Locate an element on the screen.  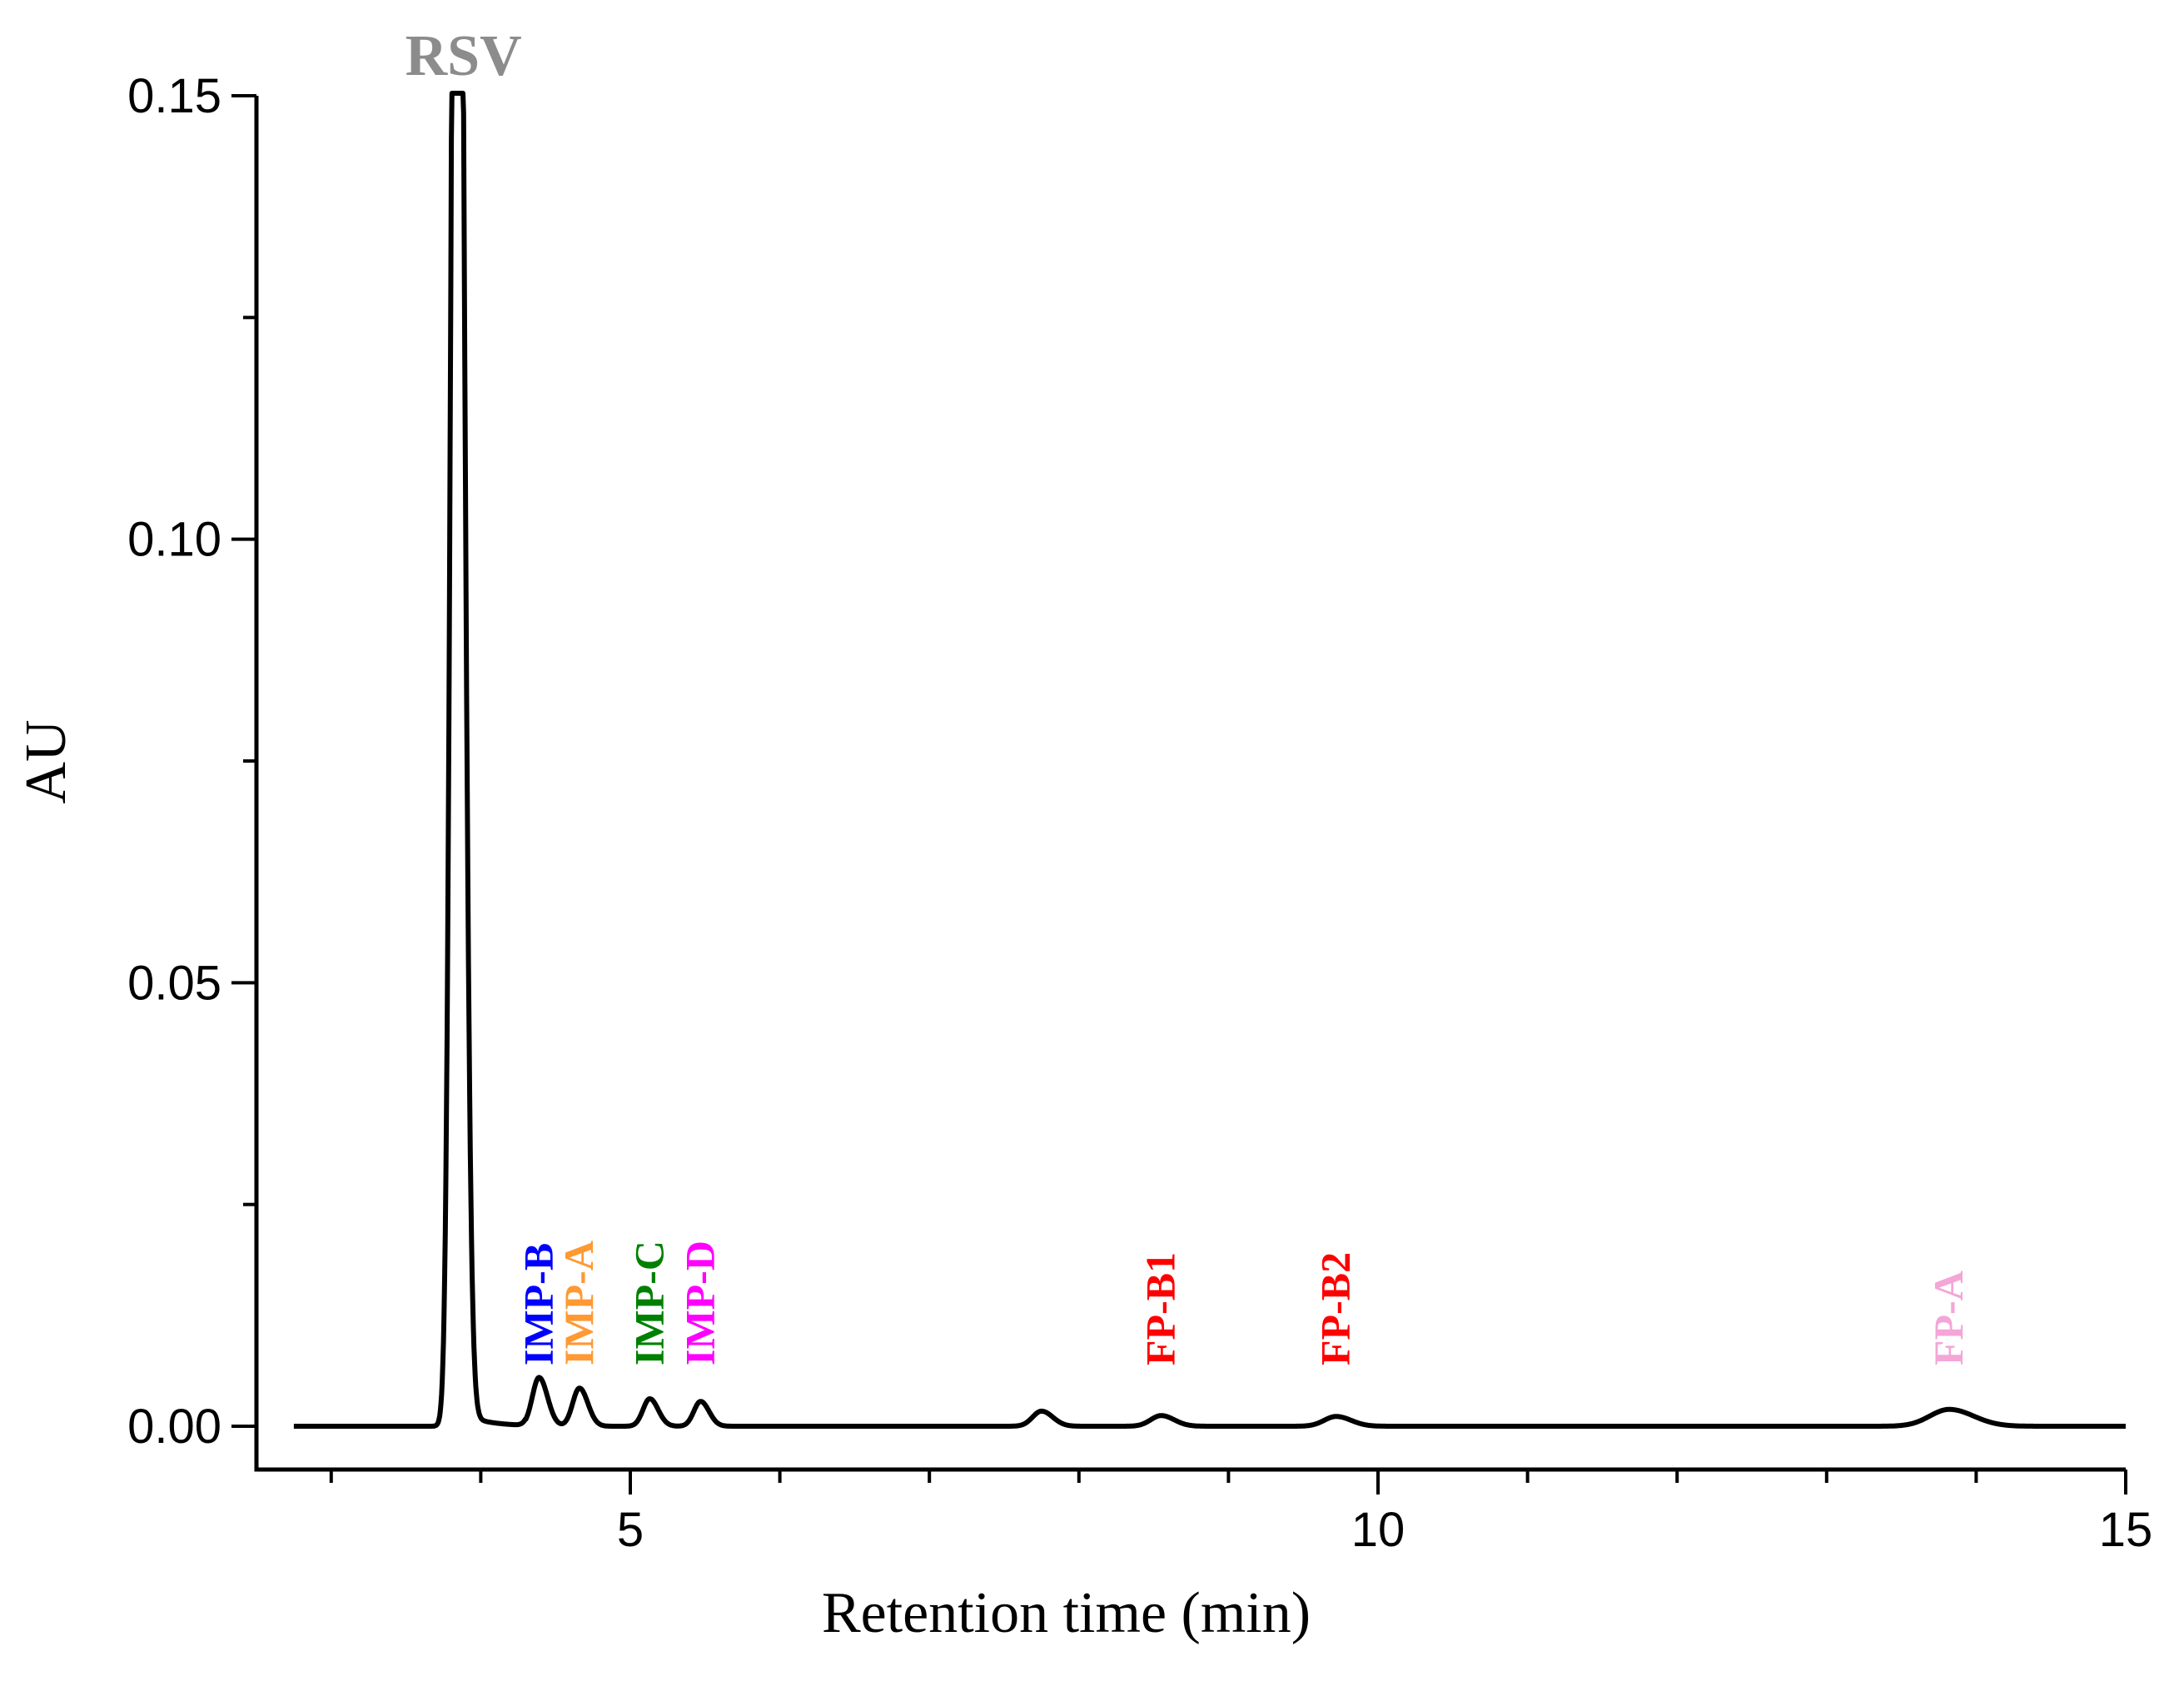
x-tick-label: 5 is located at coordinates (630, 1530).